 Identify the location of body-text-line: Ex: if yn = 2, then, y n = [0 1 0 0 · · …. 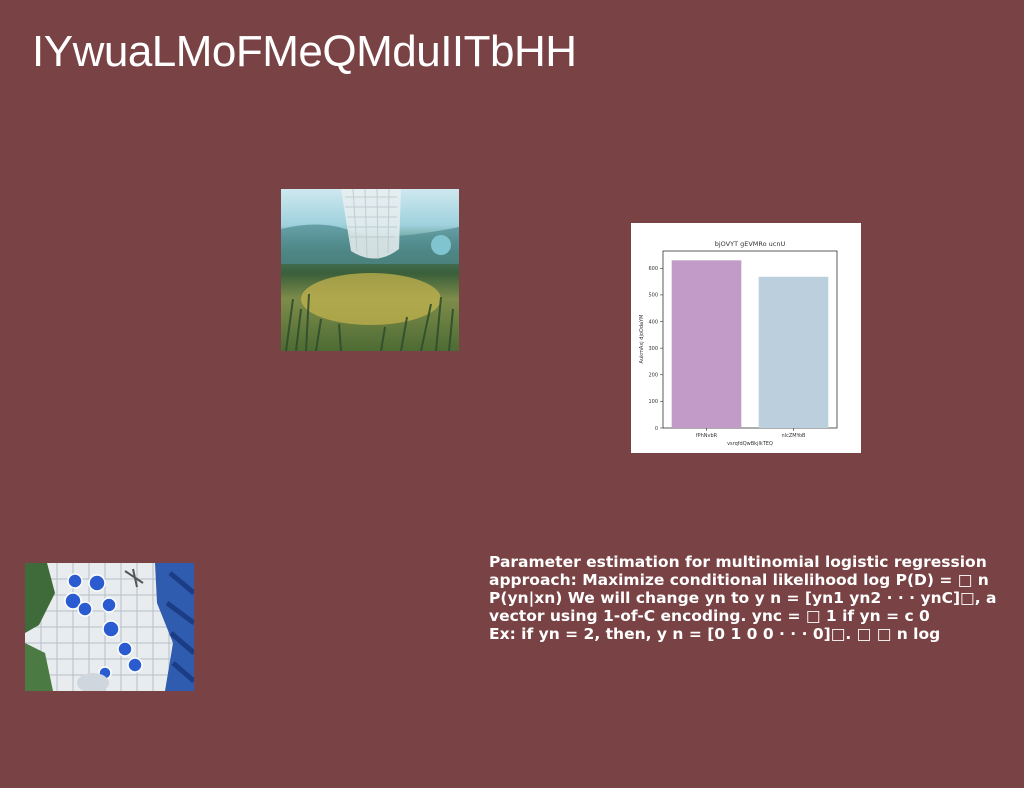
(715, 634).